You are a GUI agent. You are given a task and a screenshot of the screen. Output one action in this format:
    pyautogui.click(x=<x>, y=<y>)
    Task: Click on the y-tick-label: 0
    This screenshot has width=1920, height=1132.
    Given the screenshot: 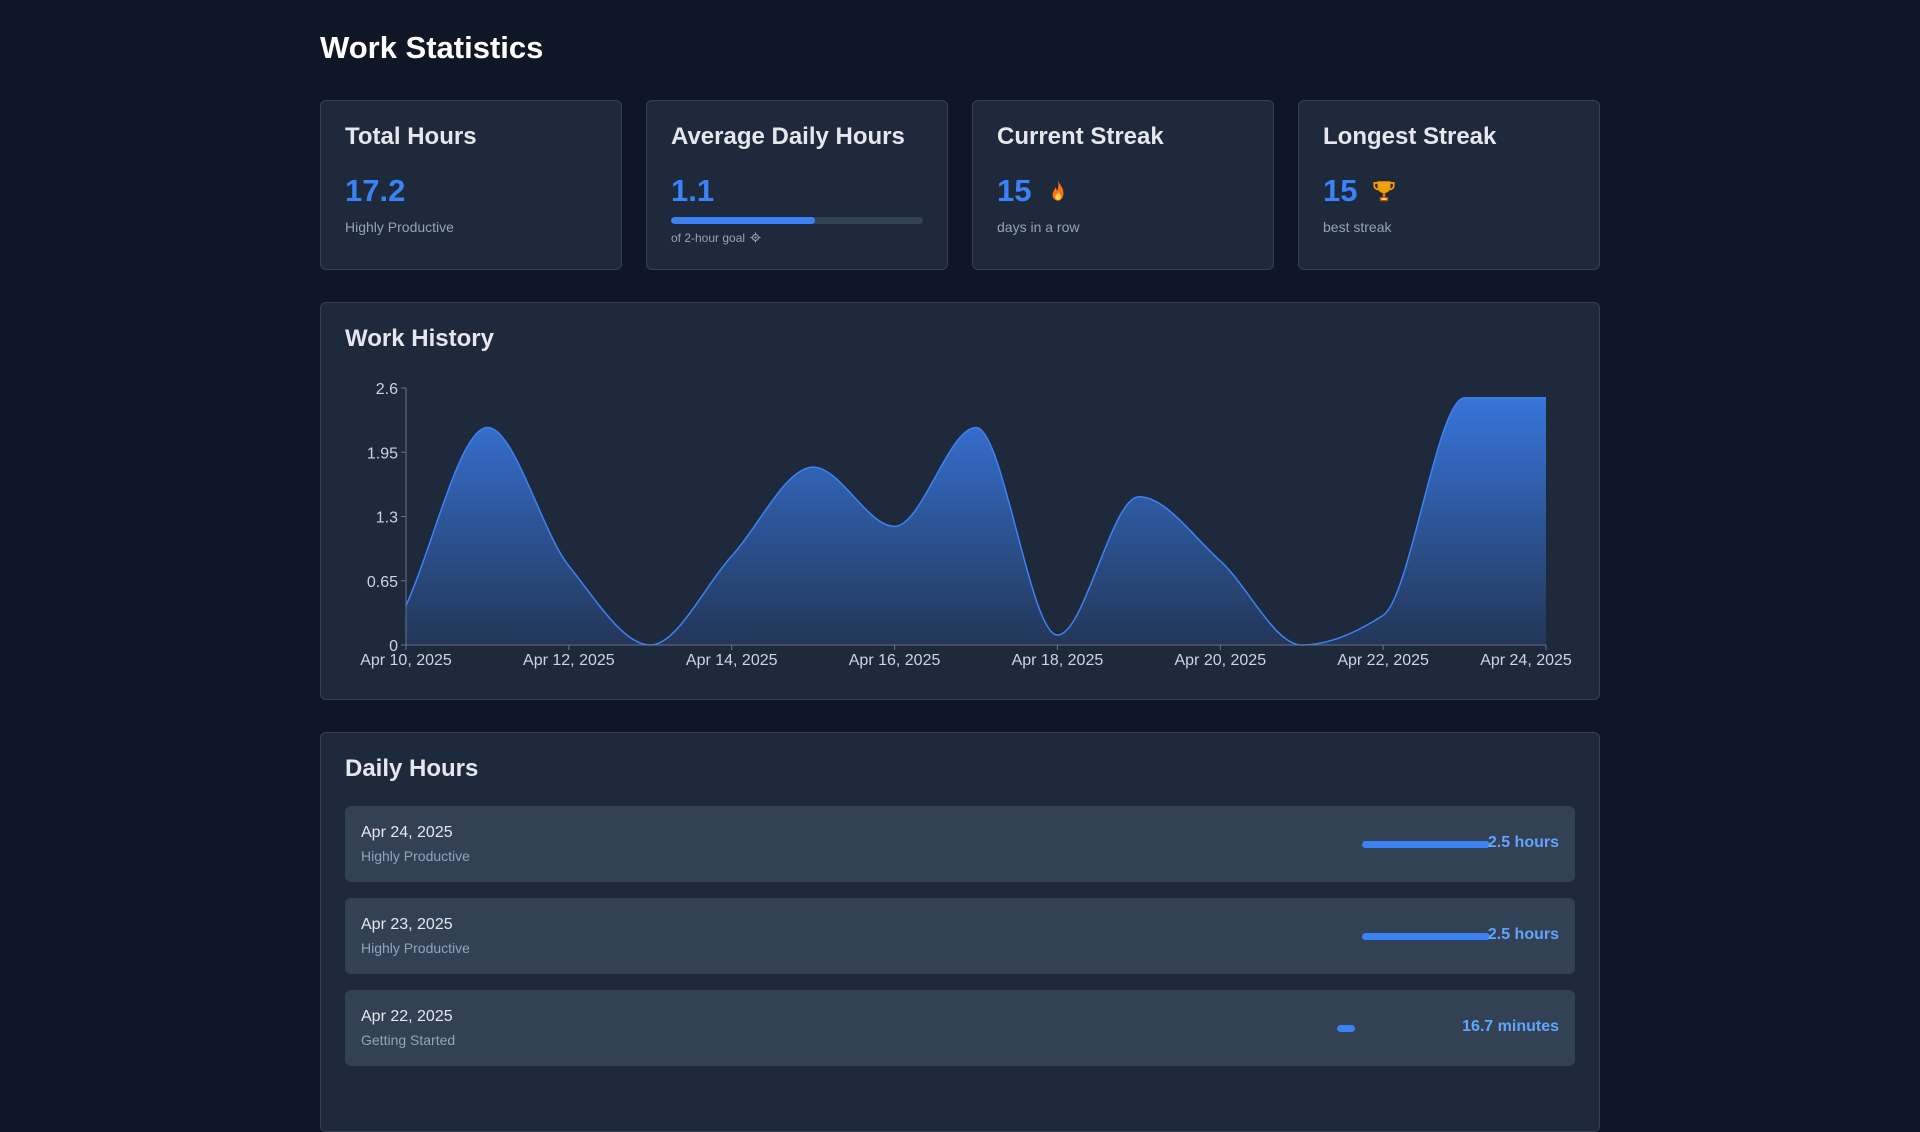 What is the action you would take?
    pyautogui.click(x=393, y=646)
    